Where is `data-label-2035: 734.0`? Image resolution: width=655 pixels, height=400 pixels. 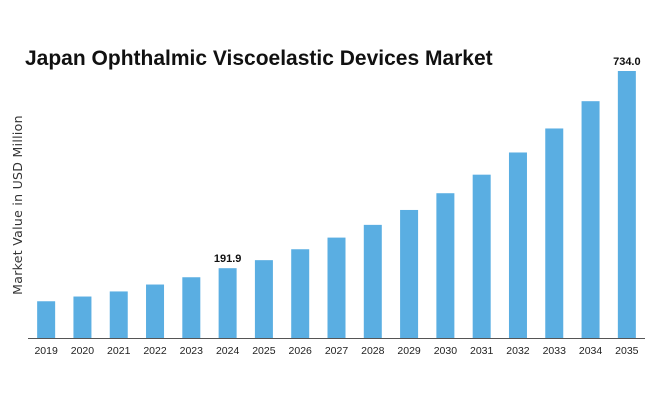 data-label-2035: 734.0 is located at coordinates (627, 62).